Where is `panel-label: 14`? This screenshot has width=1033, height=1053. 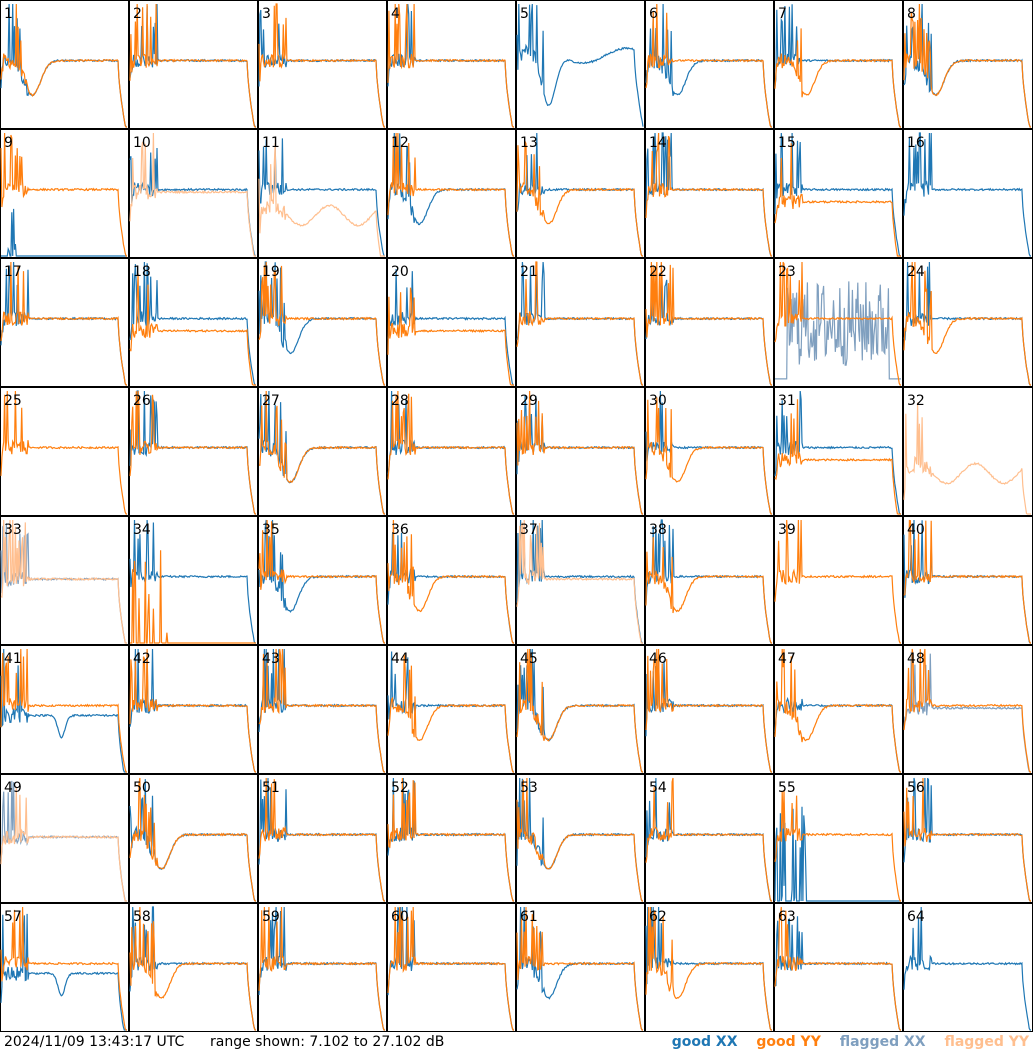 panel-label: 14 is located at coordinates (658, 143).